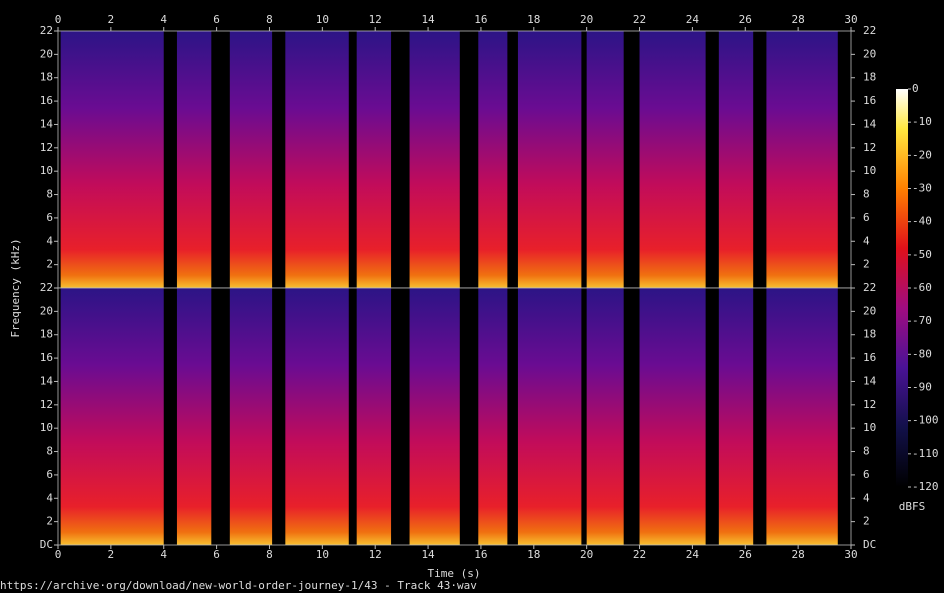  Describe the element at coordinates (922, 188) in the screenshot. I see `colorbar-tick-label: -30` at that location.